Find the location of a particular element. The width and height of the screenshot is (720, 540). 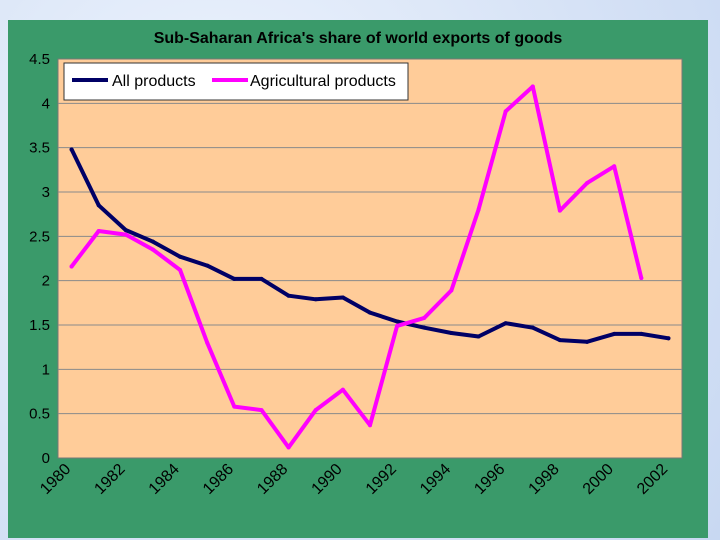

x-tick-label: 1998 is located at coordinates (544, 479).